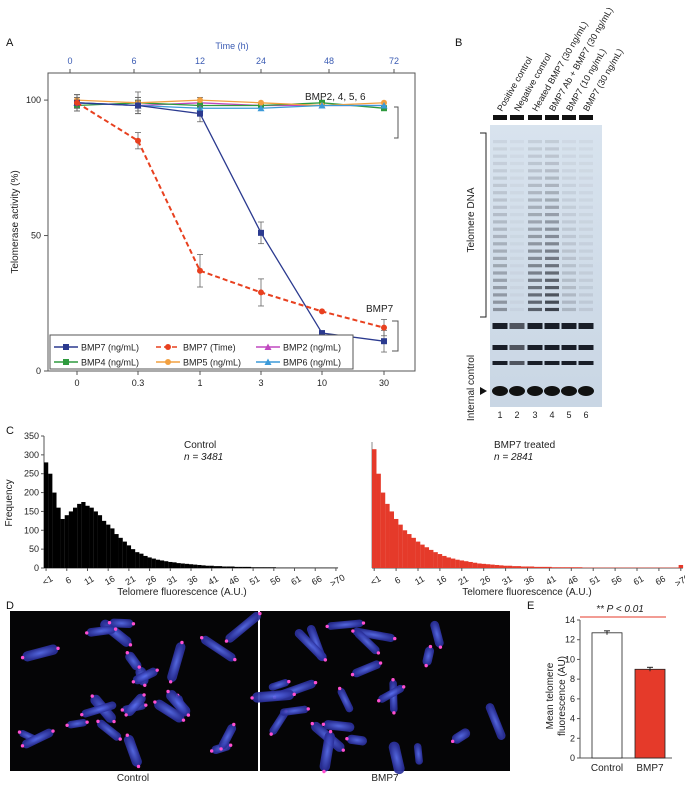 The width and height of the screenshot is (685, 788). What do you see at coordinates (213, 581) in the screenshot?
I see `hist-x-tick-label: 41` at bounding box center [213, 581].